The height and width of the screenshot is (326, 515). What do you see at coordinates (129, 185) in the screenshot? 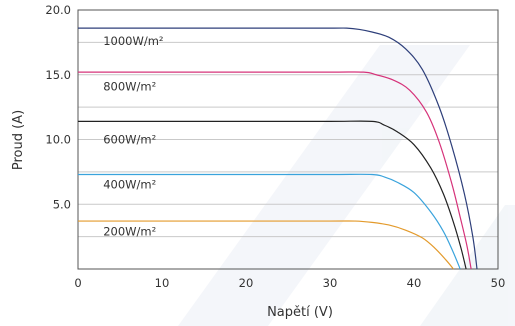
I see `series-label: 400W/m²` at bounding box center [129, 185].